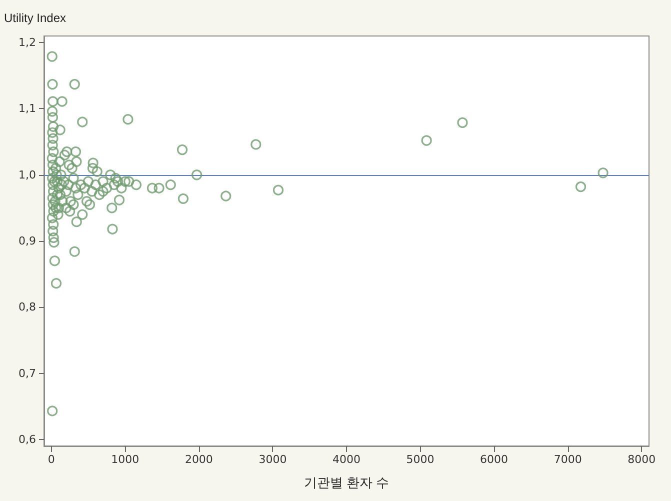 This screenshot has height=501, width=671. I want to click on x-tick-label: 7000, so click(568, 459).